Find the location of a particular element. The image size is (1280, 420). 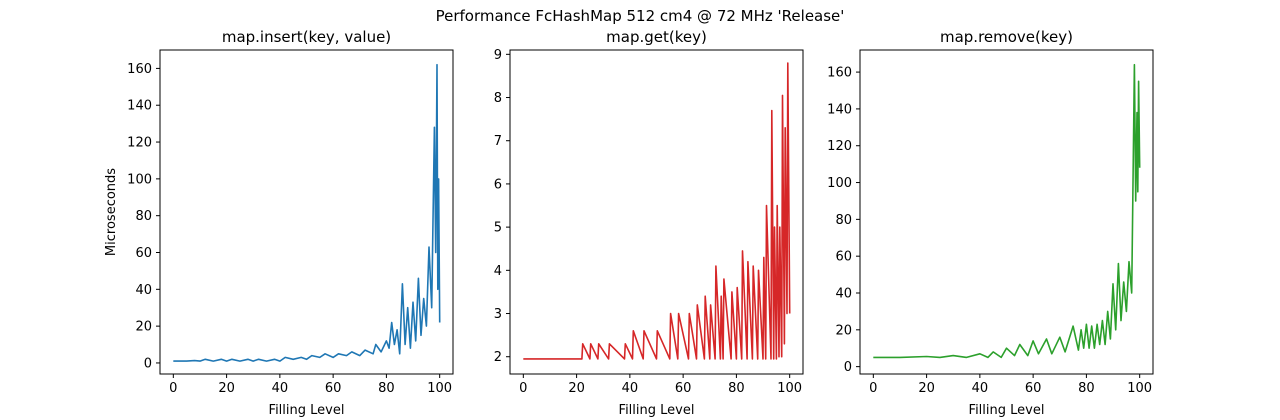

y-tick-label: 5 is located at coordinates (498, 228).